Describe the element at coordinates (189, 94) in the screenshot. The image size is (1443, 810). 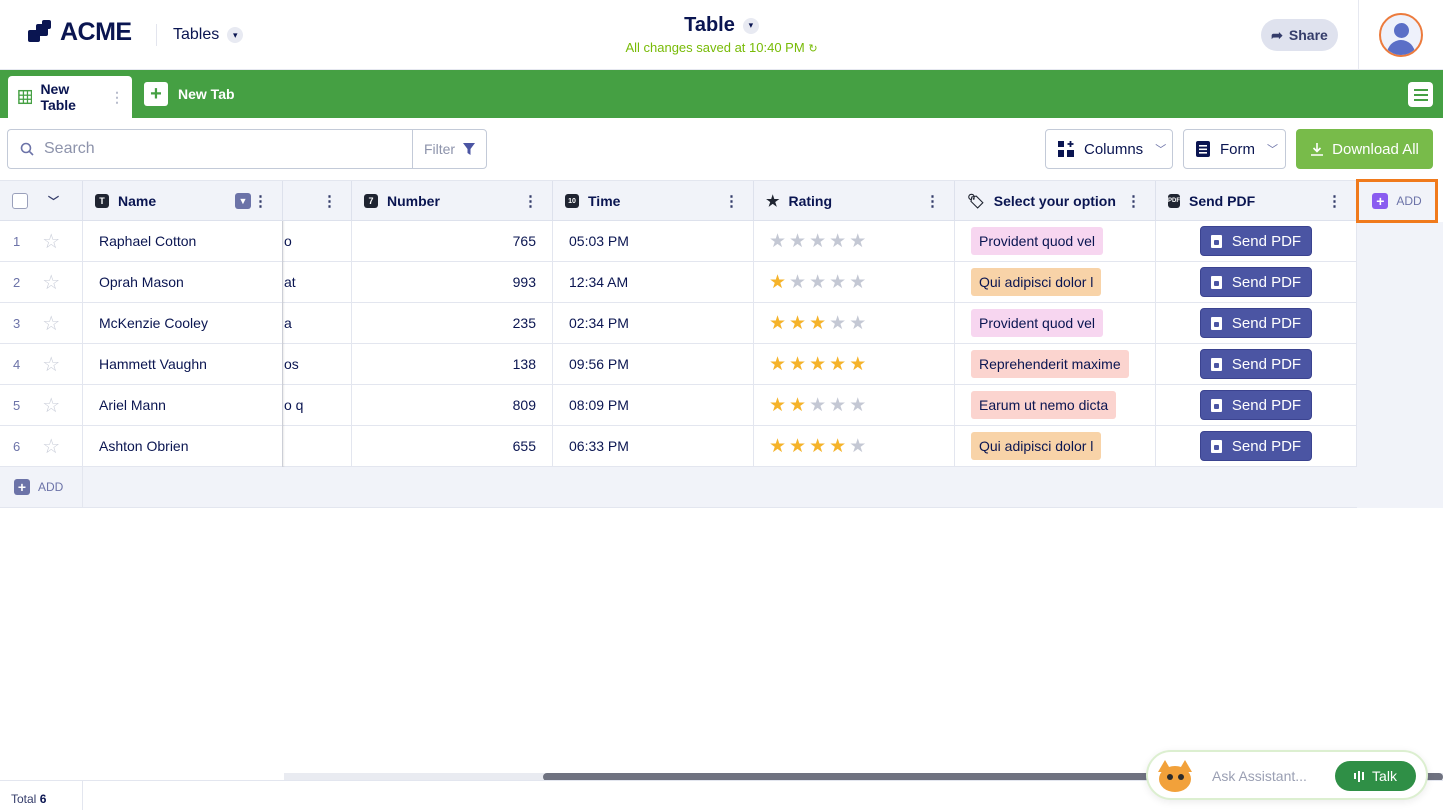
I see `new-tab-button: + New Tab` at that location.